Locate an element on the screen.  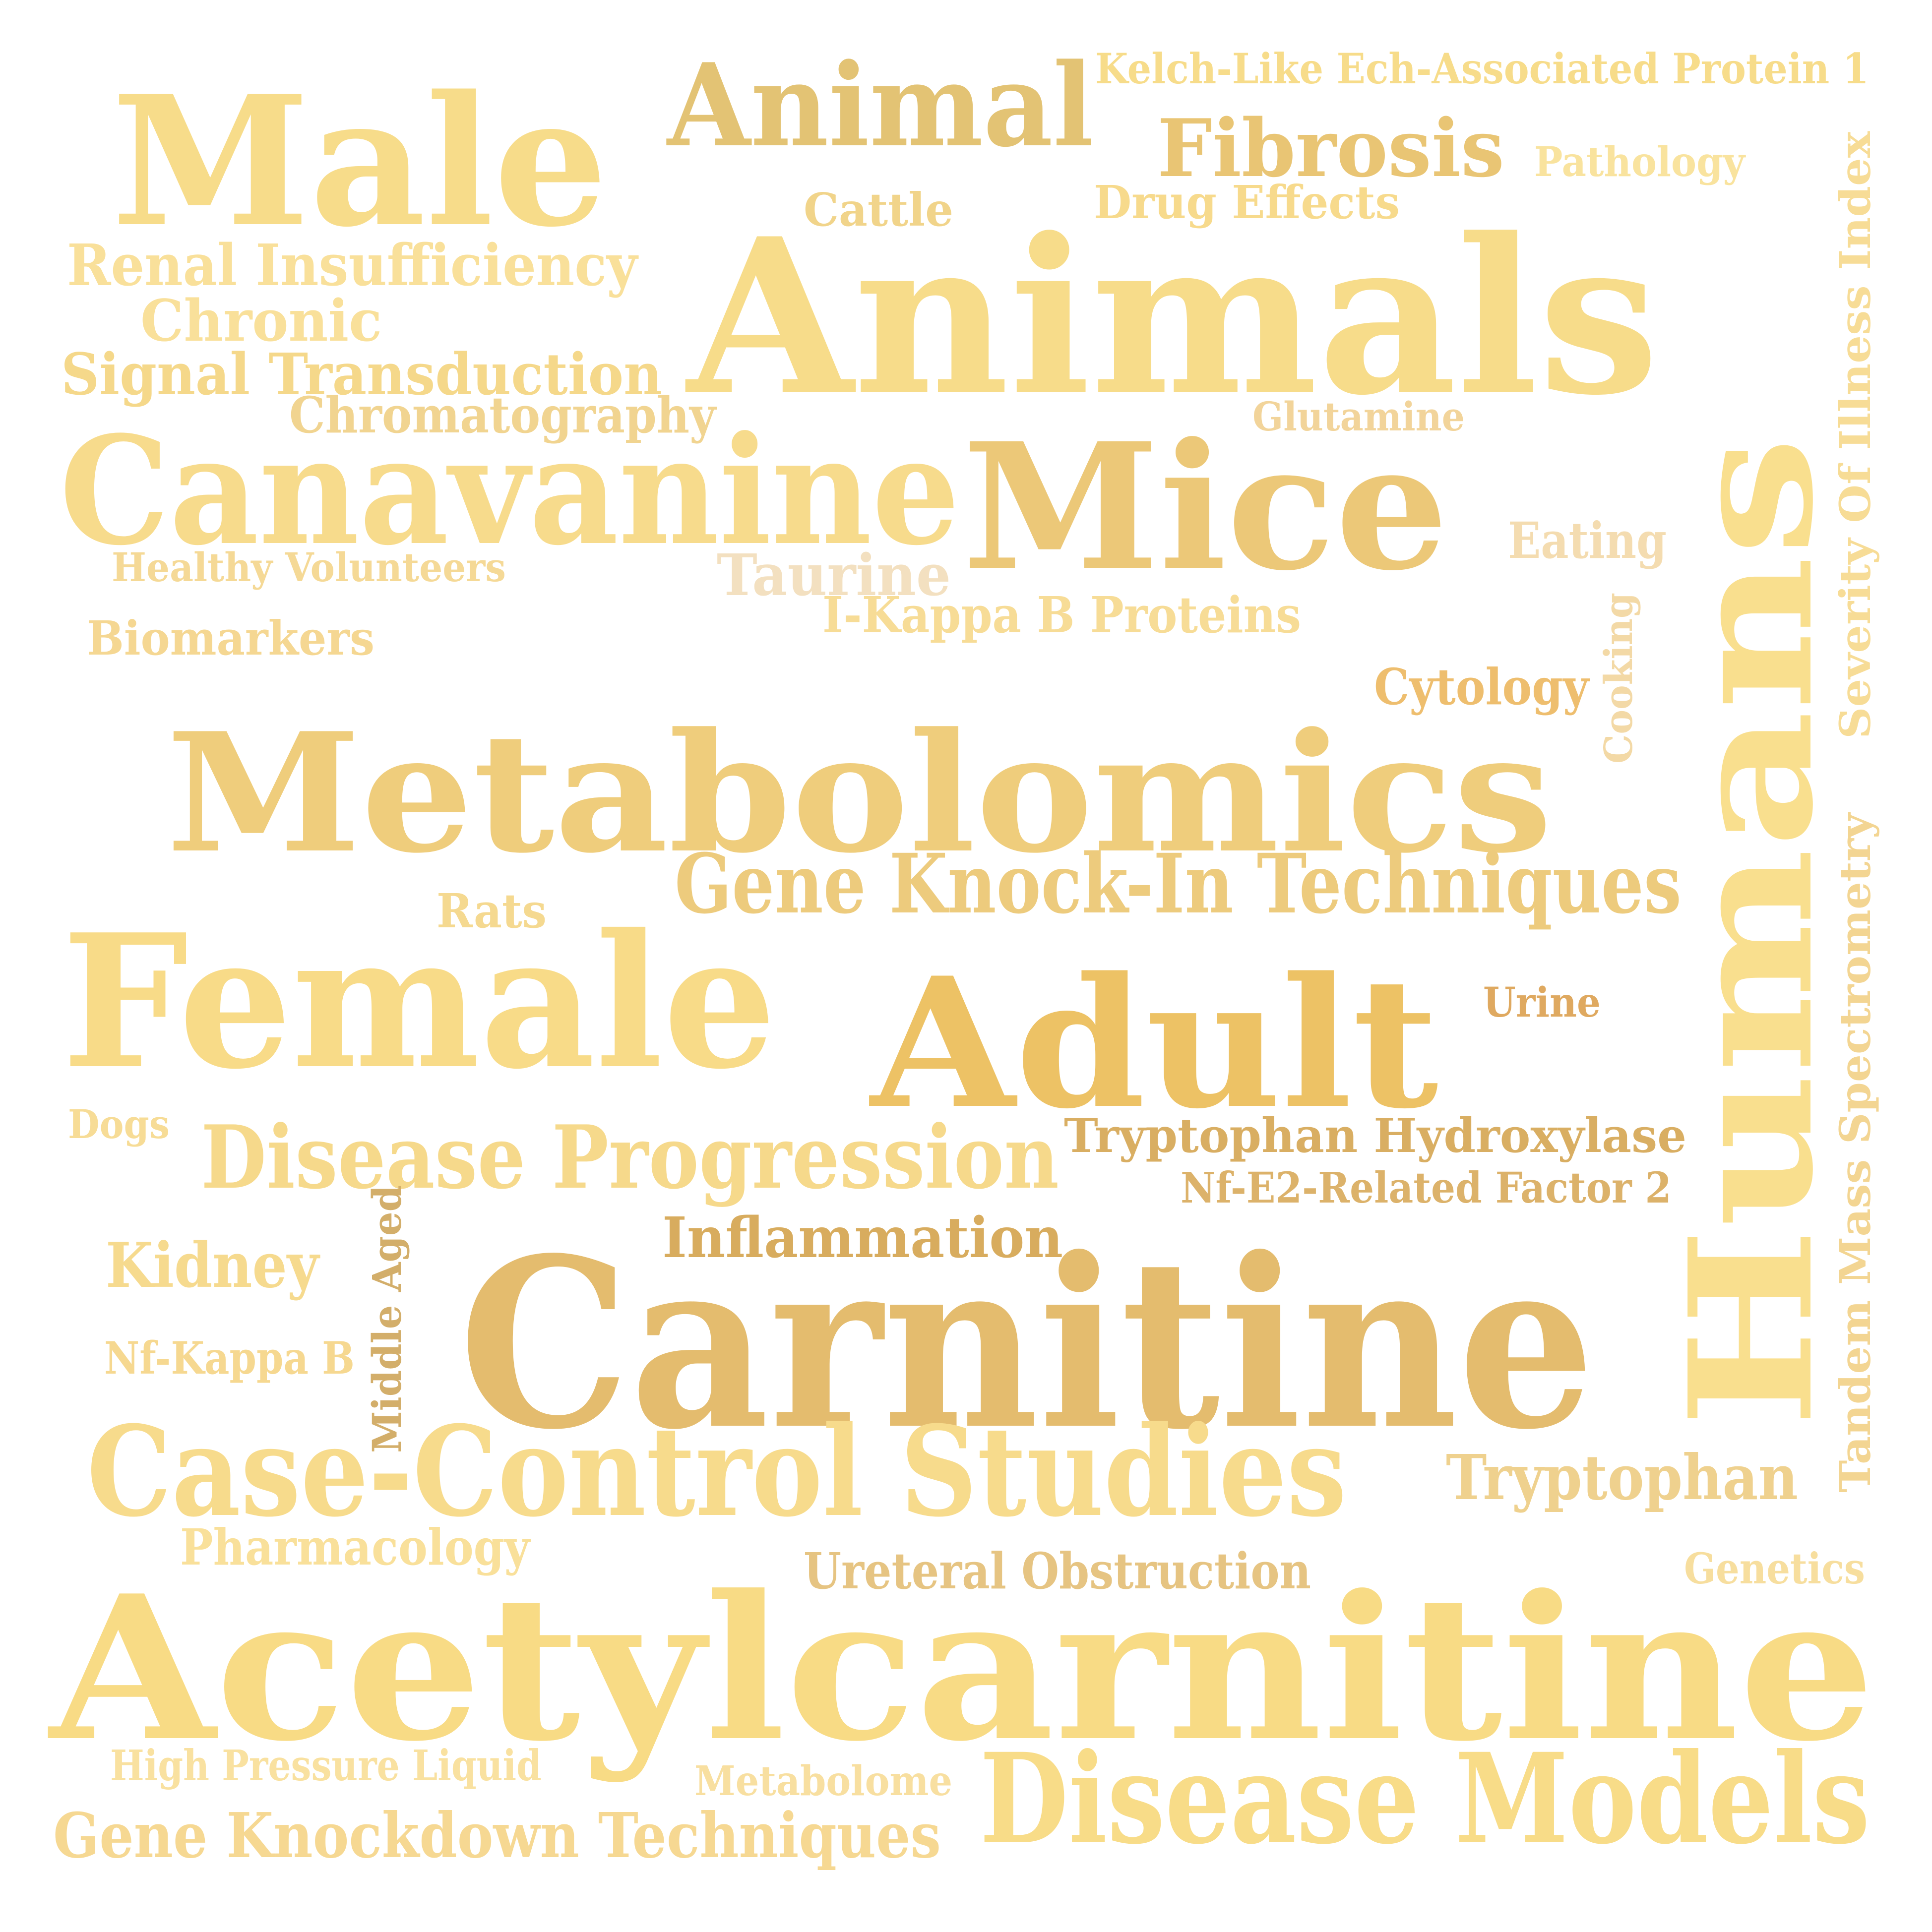
word-signal-transduction: Signal Transduction is located at coordinates (361, 374).